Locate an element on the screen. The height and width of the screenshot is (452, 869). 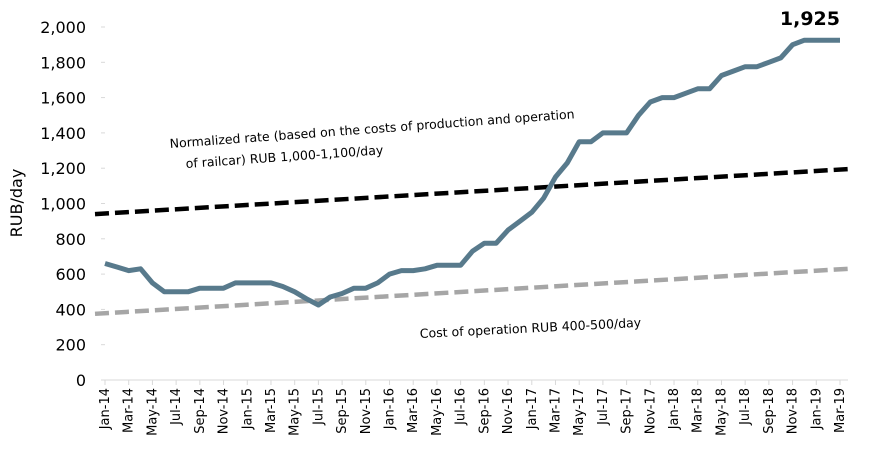
x-tick-label: May-16 is located at coordinates (437, 412).